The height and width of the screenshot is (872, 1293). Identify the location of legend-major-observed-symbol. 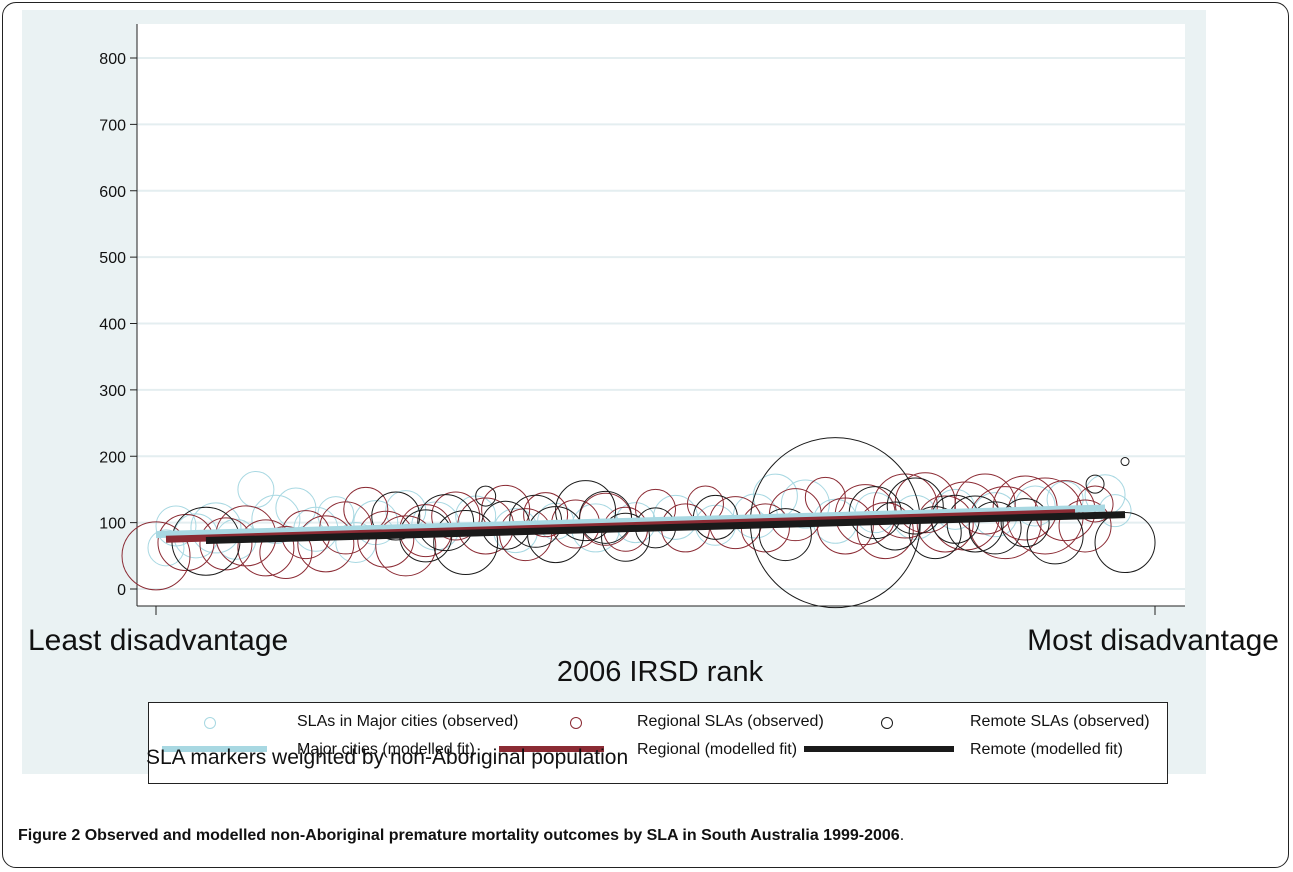
(210, 723).